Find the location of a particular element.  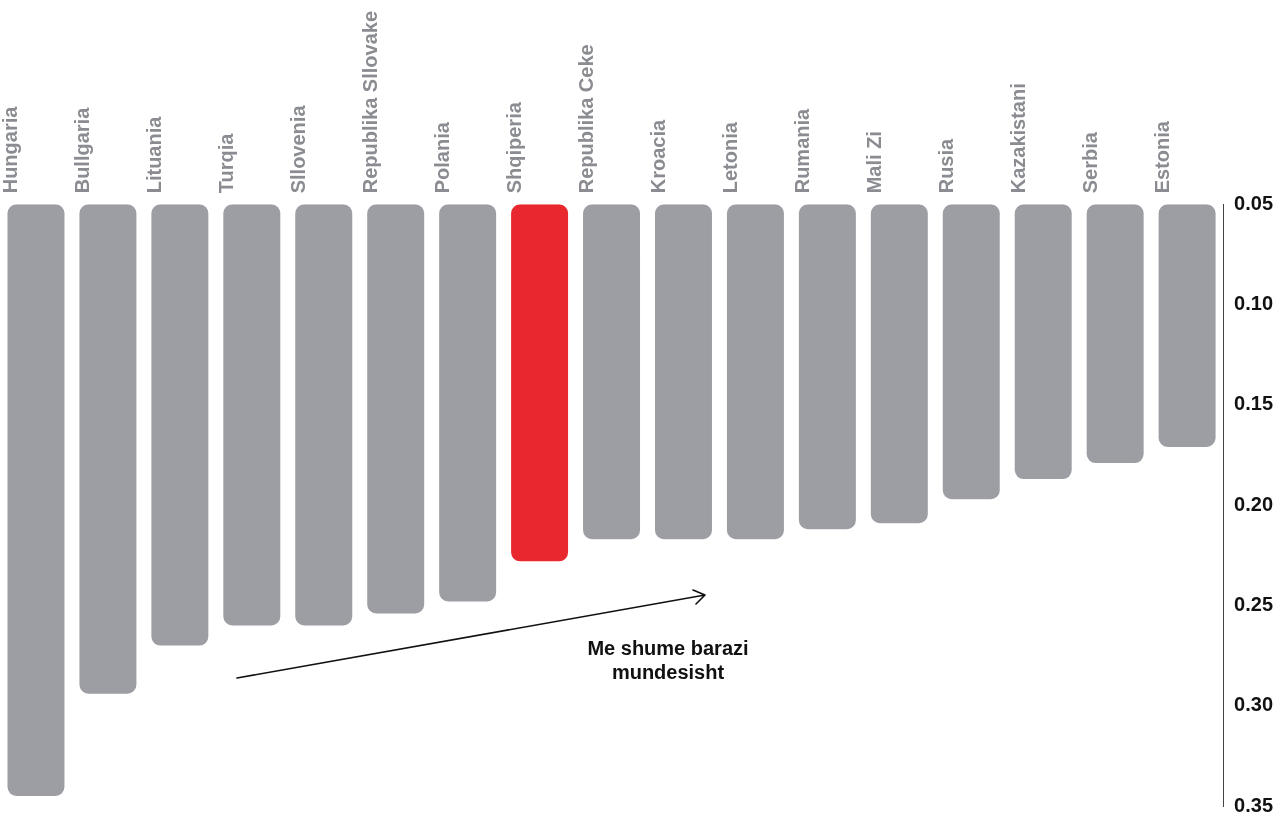

x-tick-label: Shqiperia is located at coordinates (514, 147).